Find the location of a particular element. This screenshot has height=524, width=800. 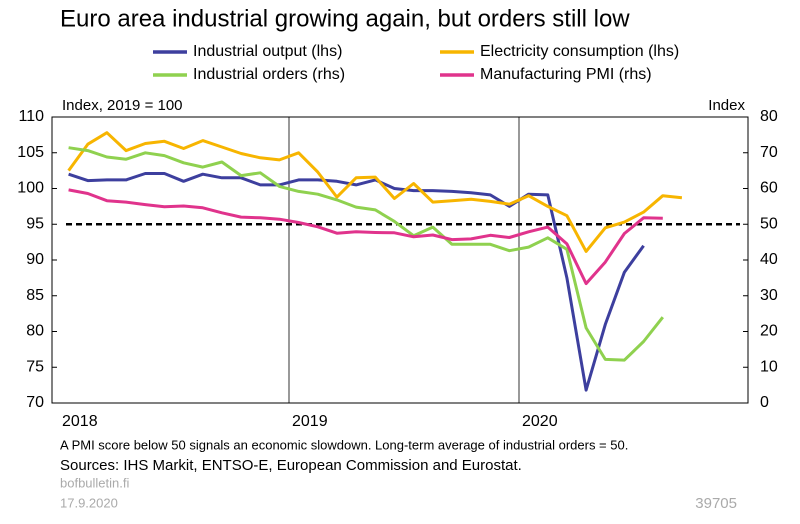

legend-label: Industrial orders (rhs) is located at coordinates (269, 74).